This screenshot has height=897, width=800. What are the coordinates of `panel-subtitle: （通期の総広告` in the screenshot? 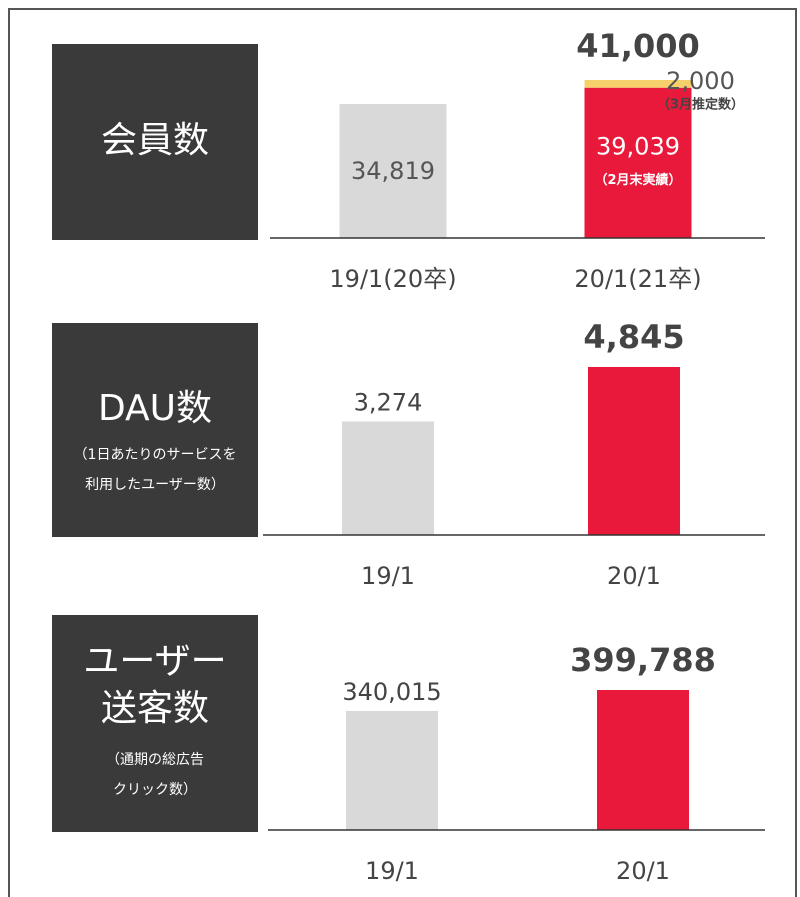 It's located at (155, 760).